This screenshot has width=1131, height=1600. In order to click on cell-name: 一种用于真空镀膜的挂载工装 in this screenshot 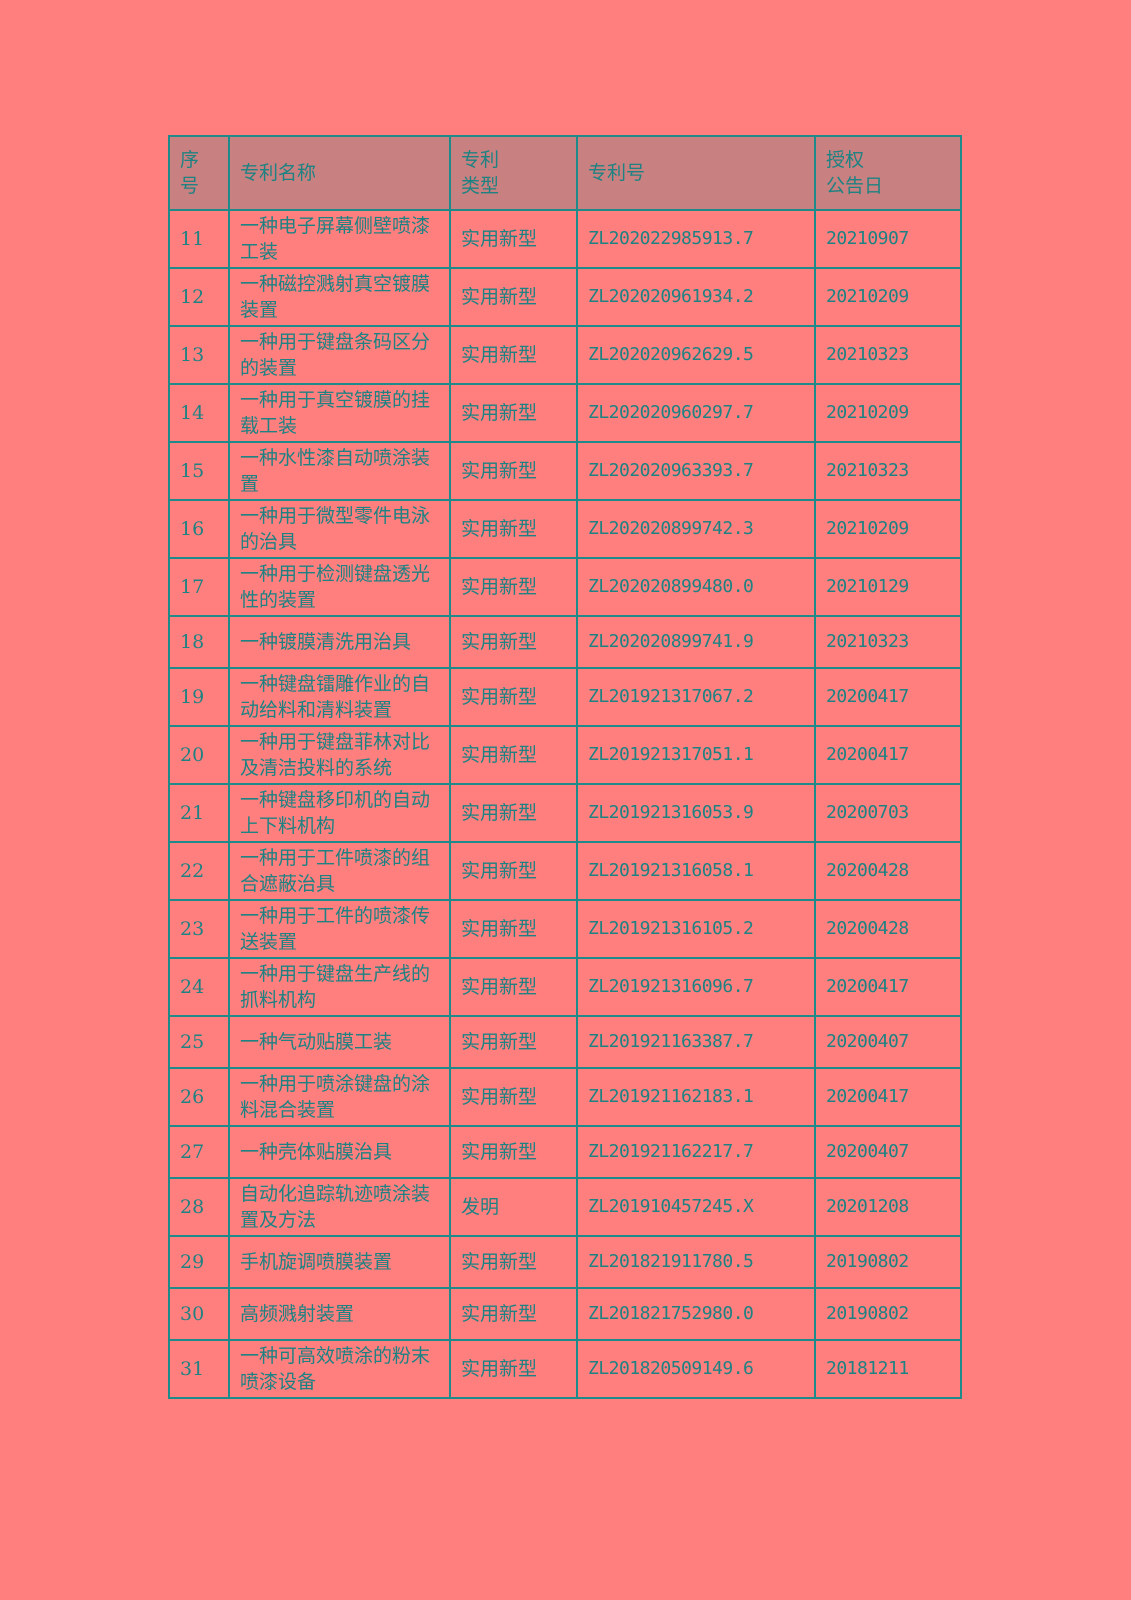, I will do `click(339, 413)`.